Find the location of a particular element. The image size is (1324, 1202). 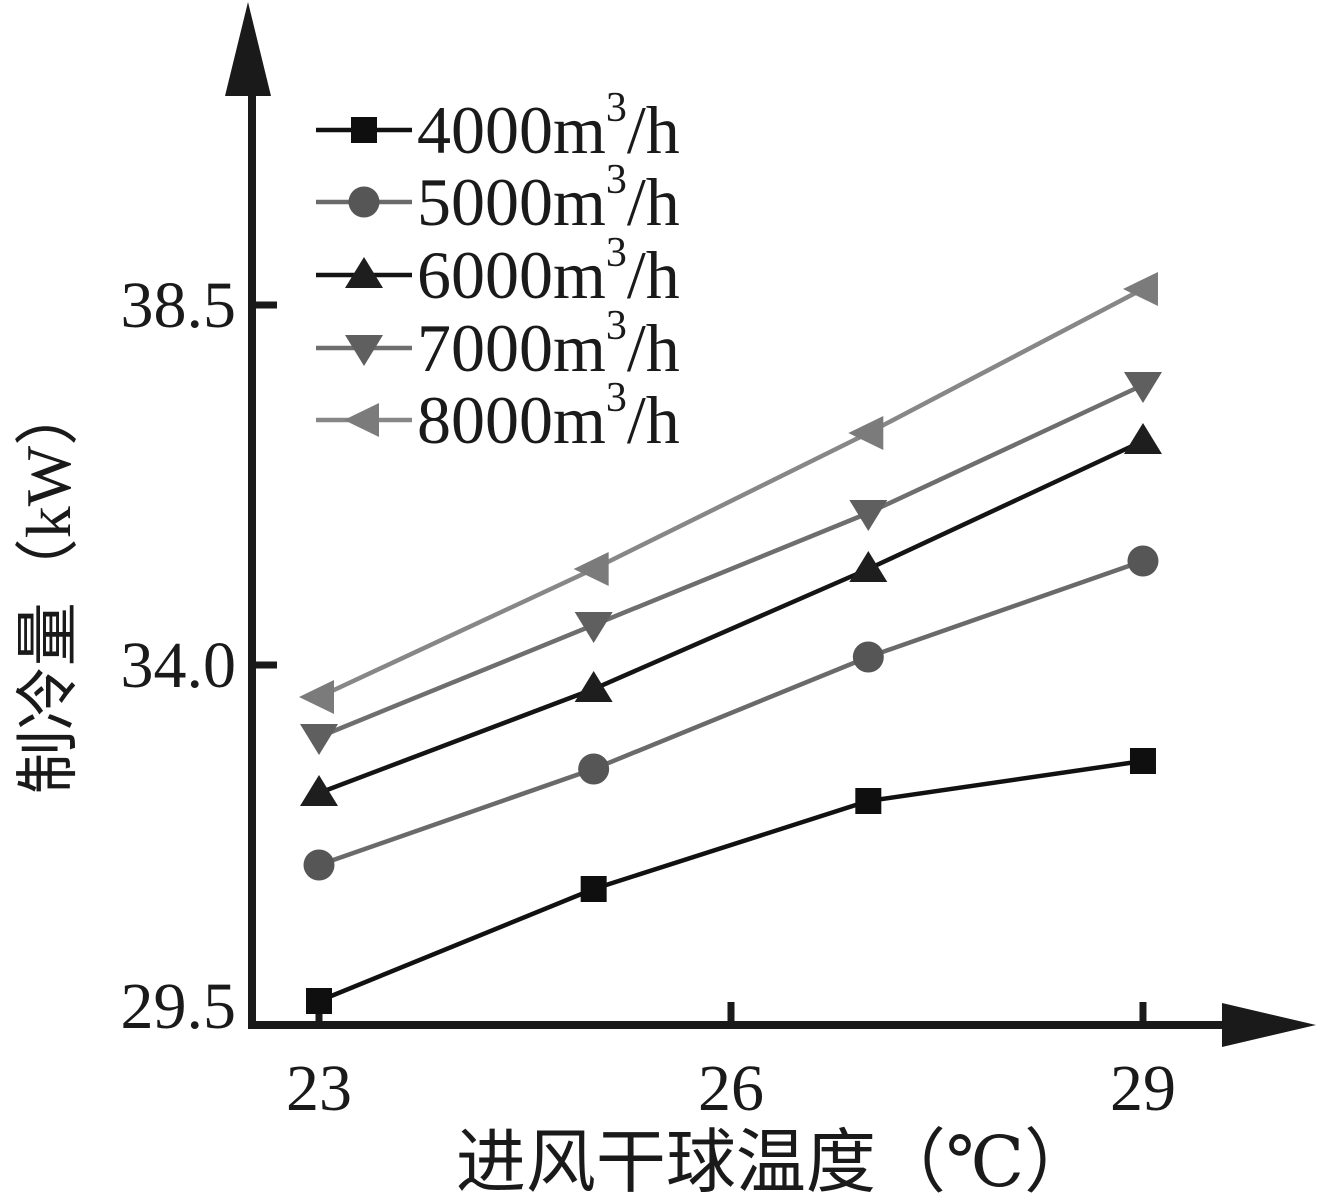

y-tick-label-29.5: 29.5 is located at coordinates (179, 1006).